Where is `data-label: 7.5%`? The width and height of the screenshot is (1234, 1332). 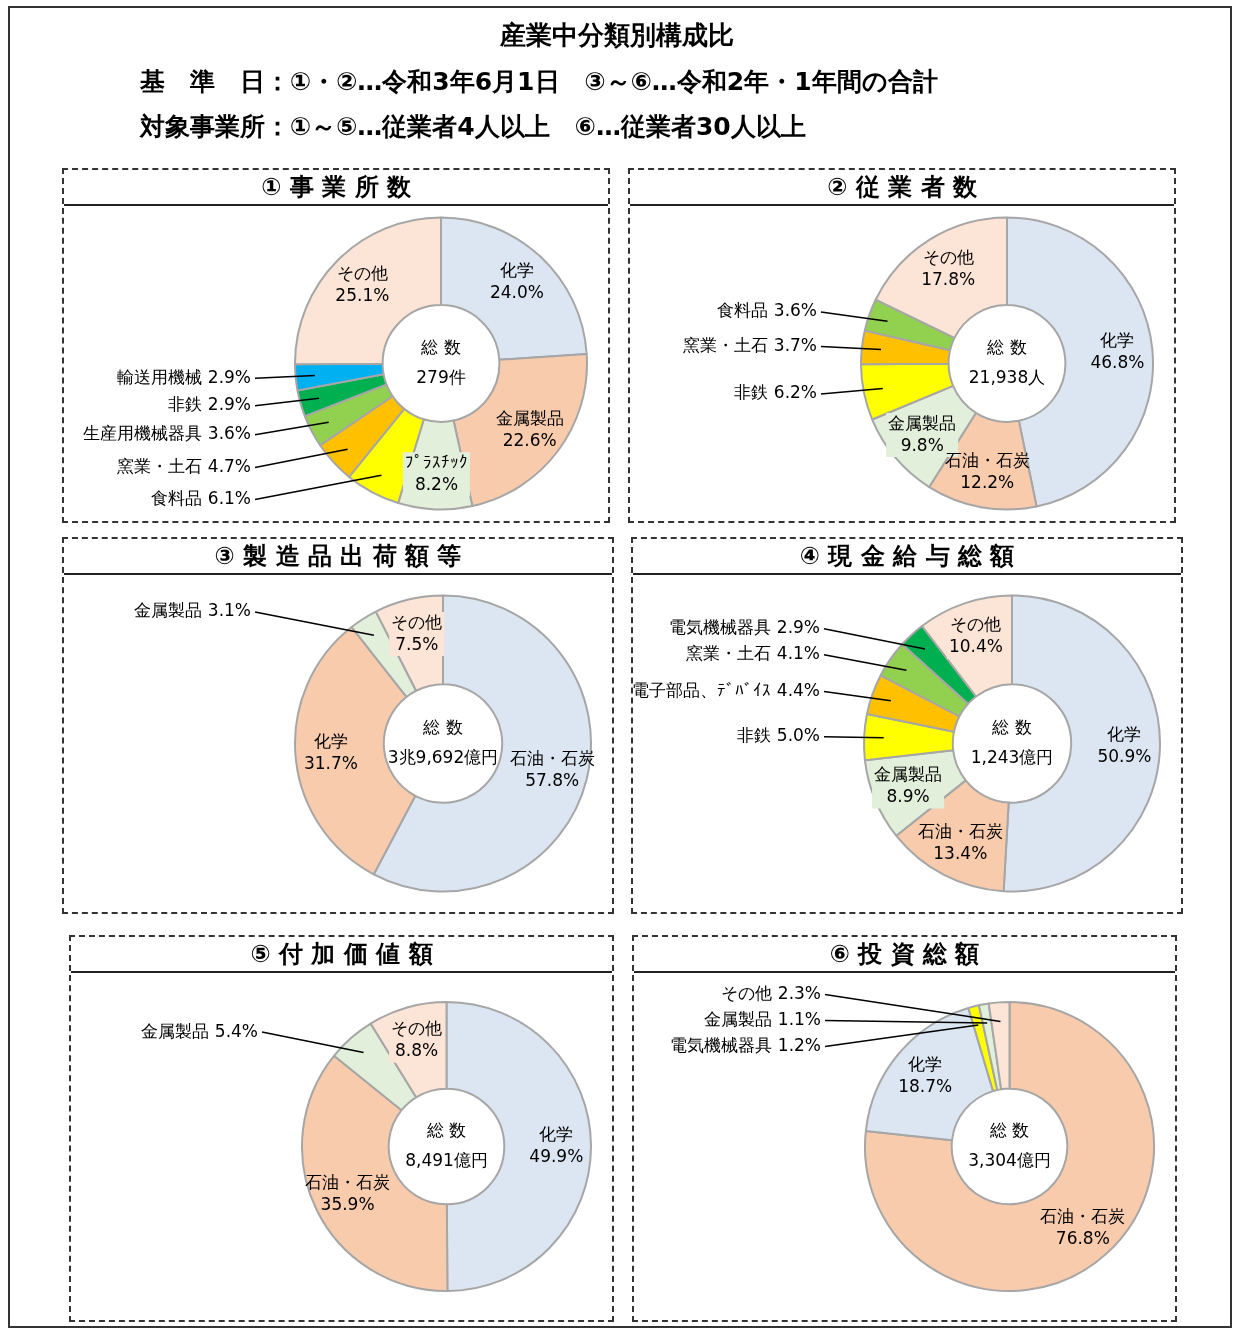
data-label: 7.5% is located at coordinates (417, 643).